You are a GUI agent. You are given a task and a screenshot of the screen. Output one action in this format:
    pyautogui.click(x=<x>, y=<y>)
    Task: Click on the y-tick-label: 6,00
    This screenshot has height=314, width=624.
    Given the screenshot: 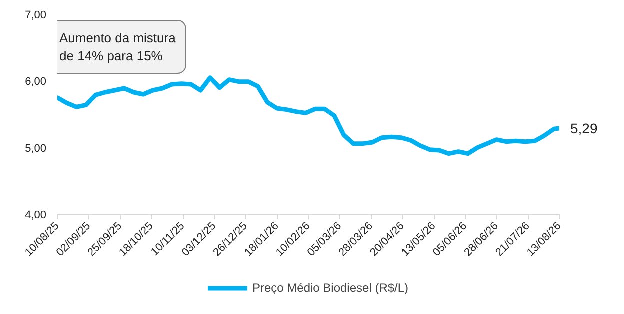 What is the action you would take?
    pyautogui.click(x=36, y=82)
    